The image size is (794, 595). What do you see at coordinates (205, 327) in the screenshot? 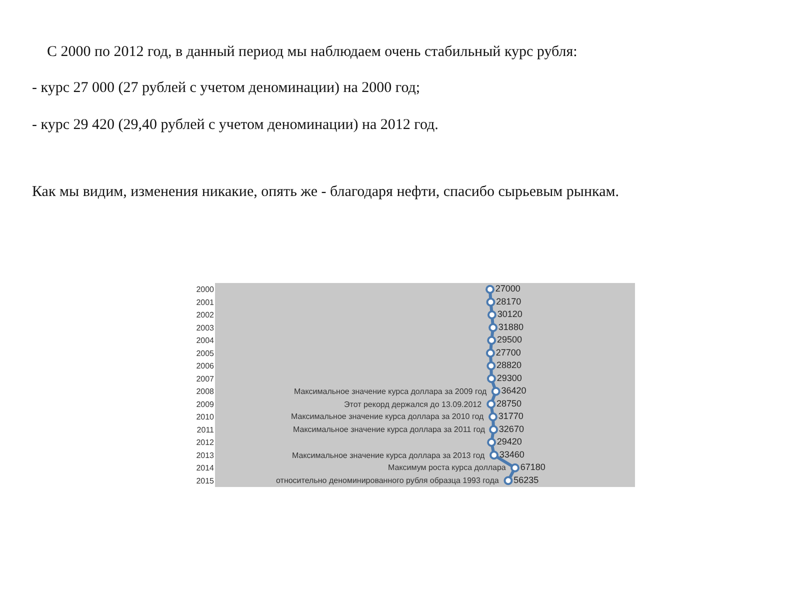
I see `y-tick-label: 2003` at bounding box center [205, 327].